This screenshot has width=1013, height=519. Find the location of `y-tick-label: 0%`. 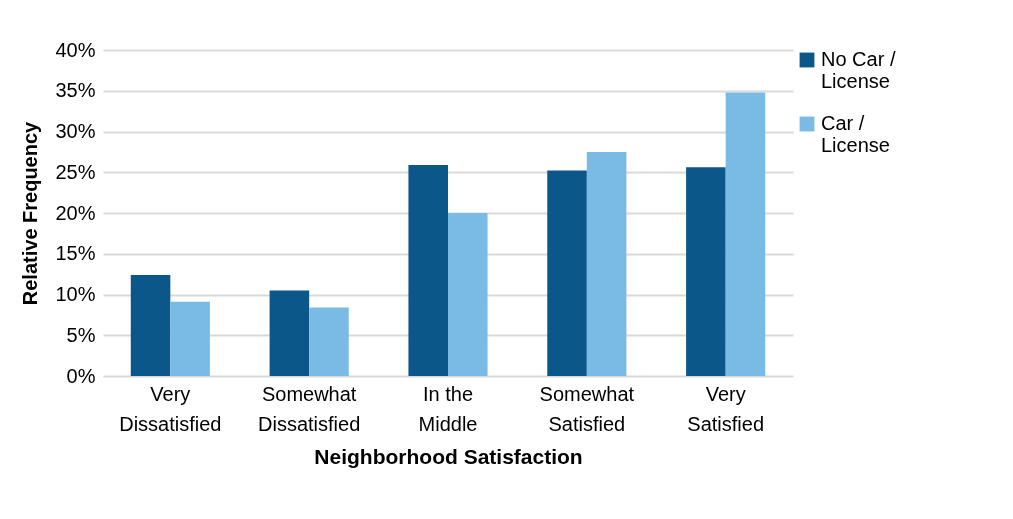

y-tick-label: 0% is located at coordinates (81, 375).